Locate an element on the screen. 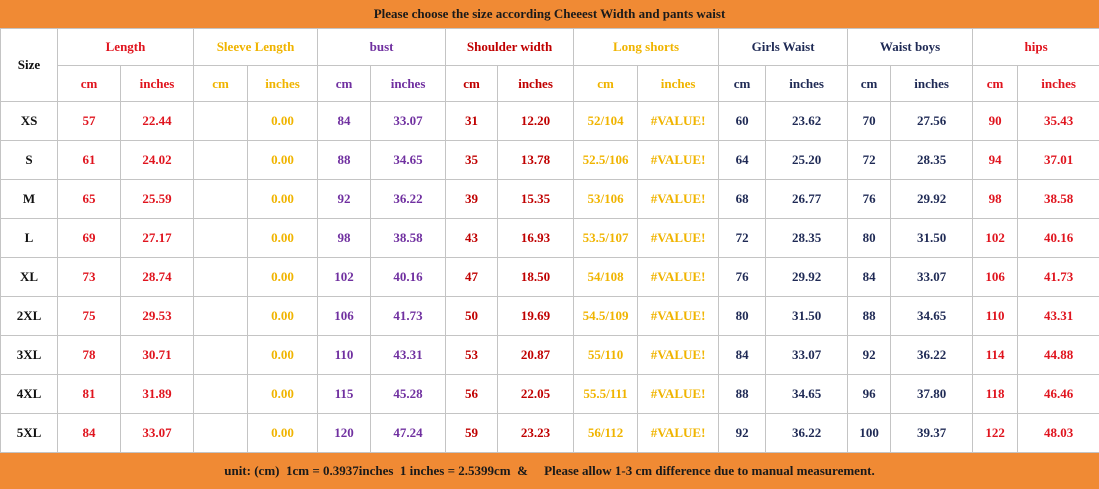 The width and height of the screenshot is (1099, 489). cell: 78 is located at coordinates (89, 355).